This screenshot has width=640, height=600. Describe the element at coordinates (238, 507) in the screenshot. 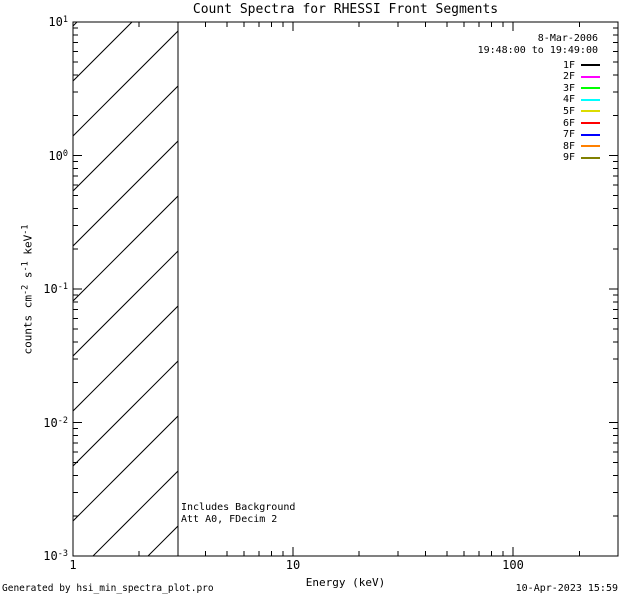

I see `background-note: Includes Background` at that location.